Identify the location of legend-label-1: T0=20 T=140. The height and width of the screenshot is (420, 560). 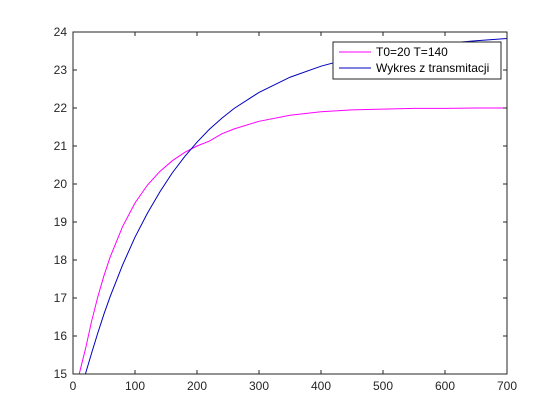
(412, 52).